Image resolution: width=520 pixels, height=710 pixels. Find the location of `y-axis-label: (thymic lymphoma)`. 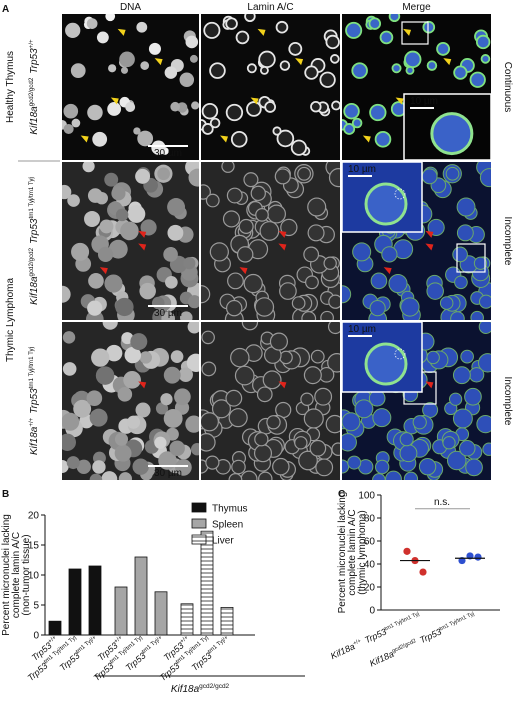

y-axis-label: (thymic lymphoma) is located at coordinates (362, 552).